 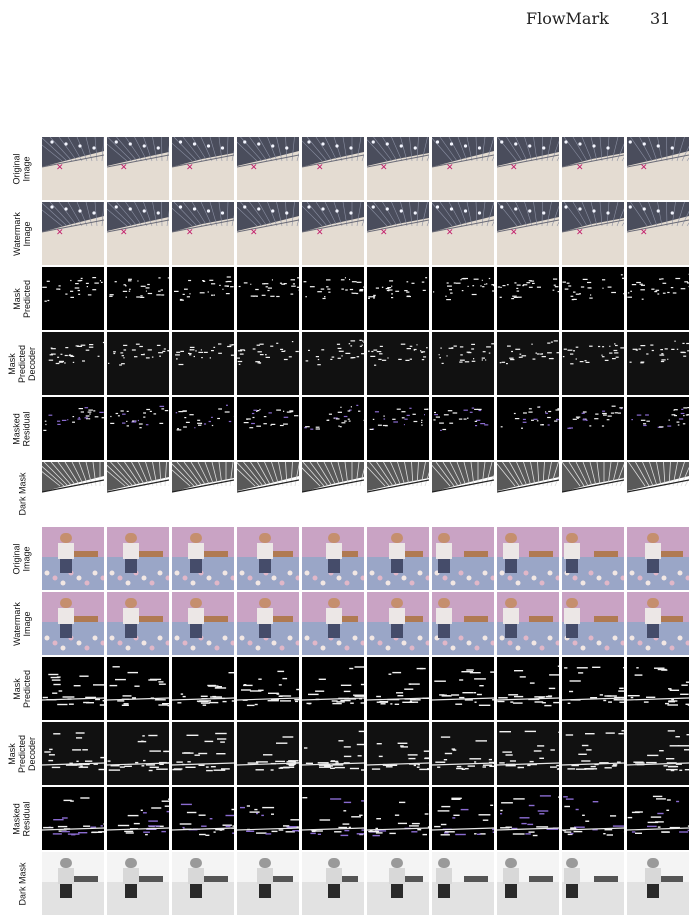 I want to click on frame-tile-original, so click(x=333, y=558).